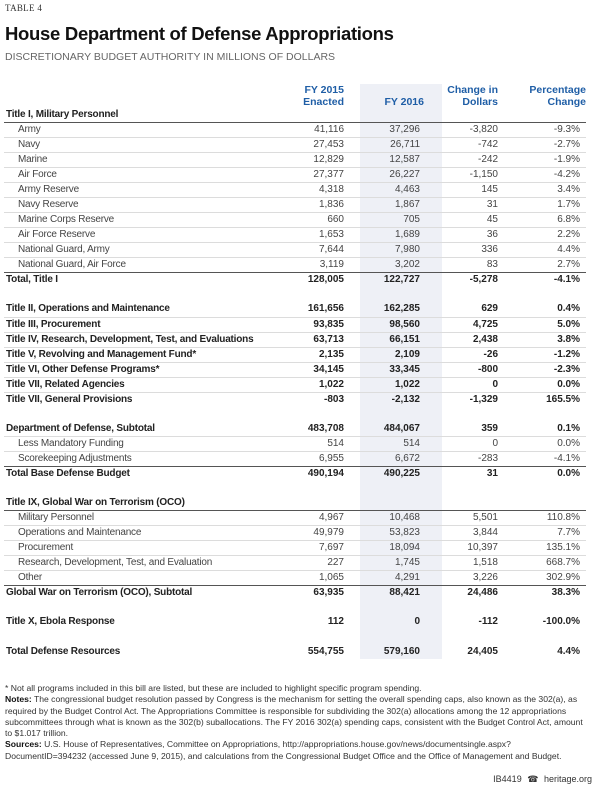 The height and width of the screenshot is (793, 600). Describe the element at coordinates (152, 444) in the screenshot. I see `row-label: Less Mandatory Funding` at that location.